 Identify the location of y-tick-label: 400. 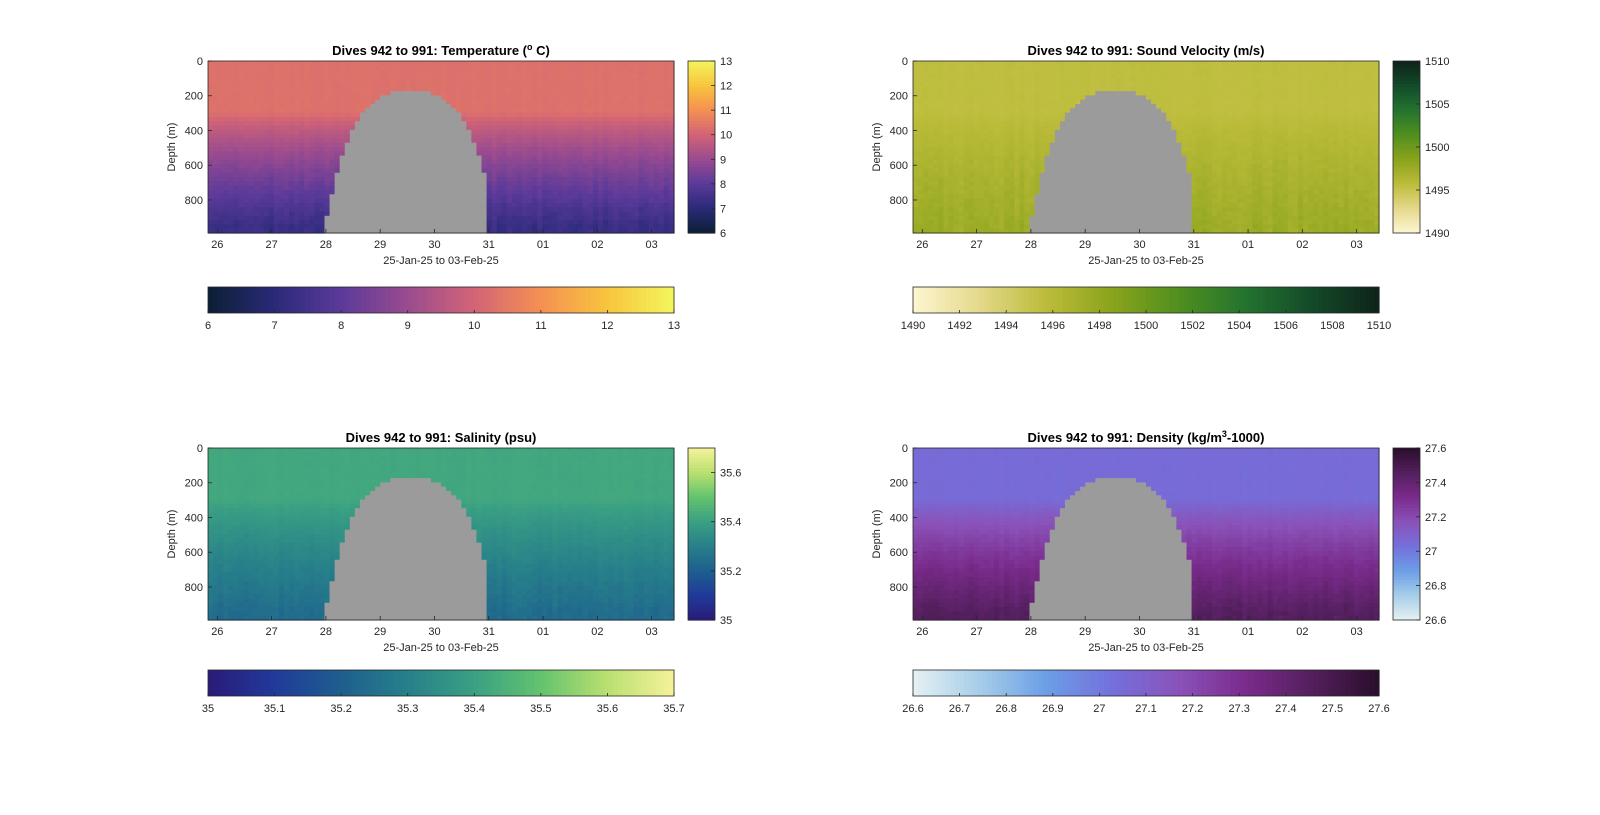
(194, 131).